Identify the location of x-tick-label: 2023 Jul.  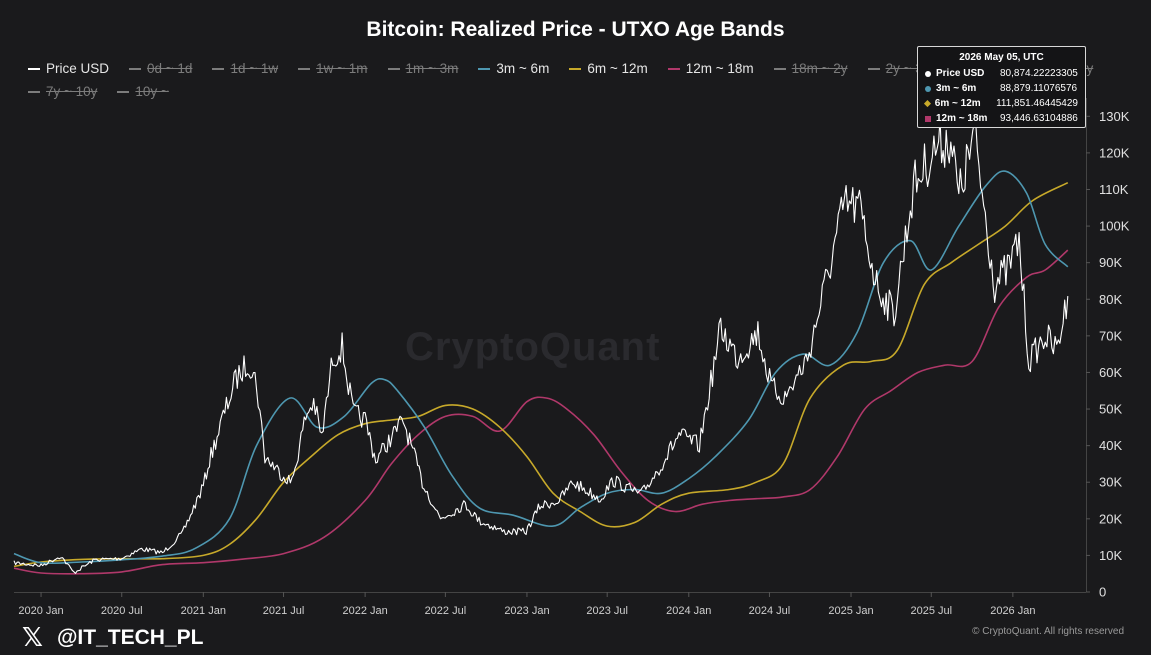
(607, 611).